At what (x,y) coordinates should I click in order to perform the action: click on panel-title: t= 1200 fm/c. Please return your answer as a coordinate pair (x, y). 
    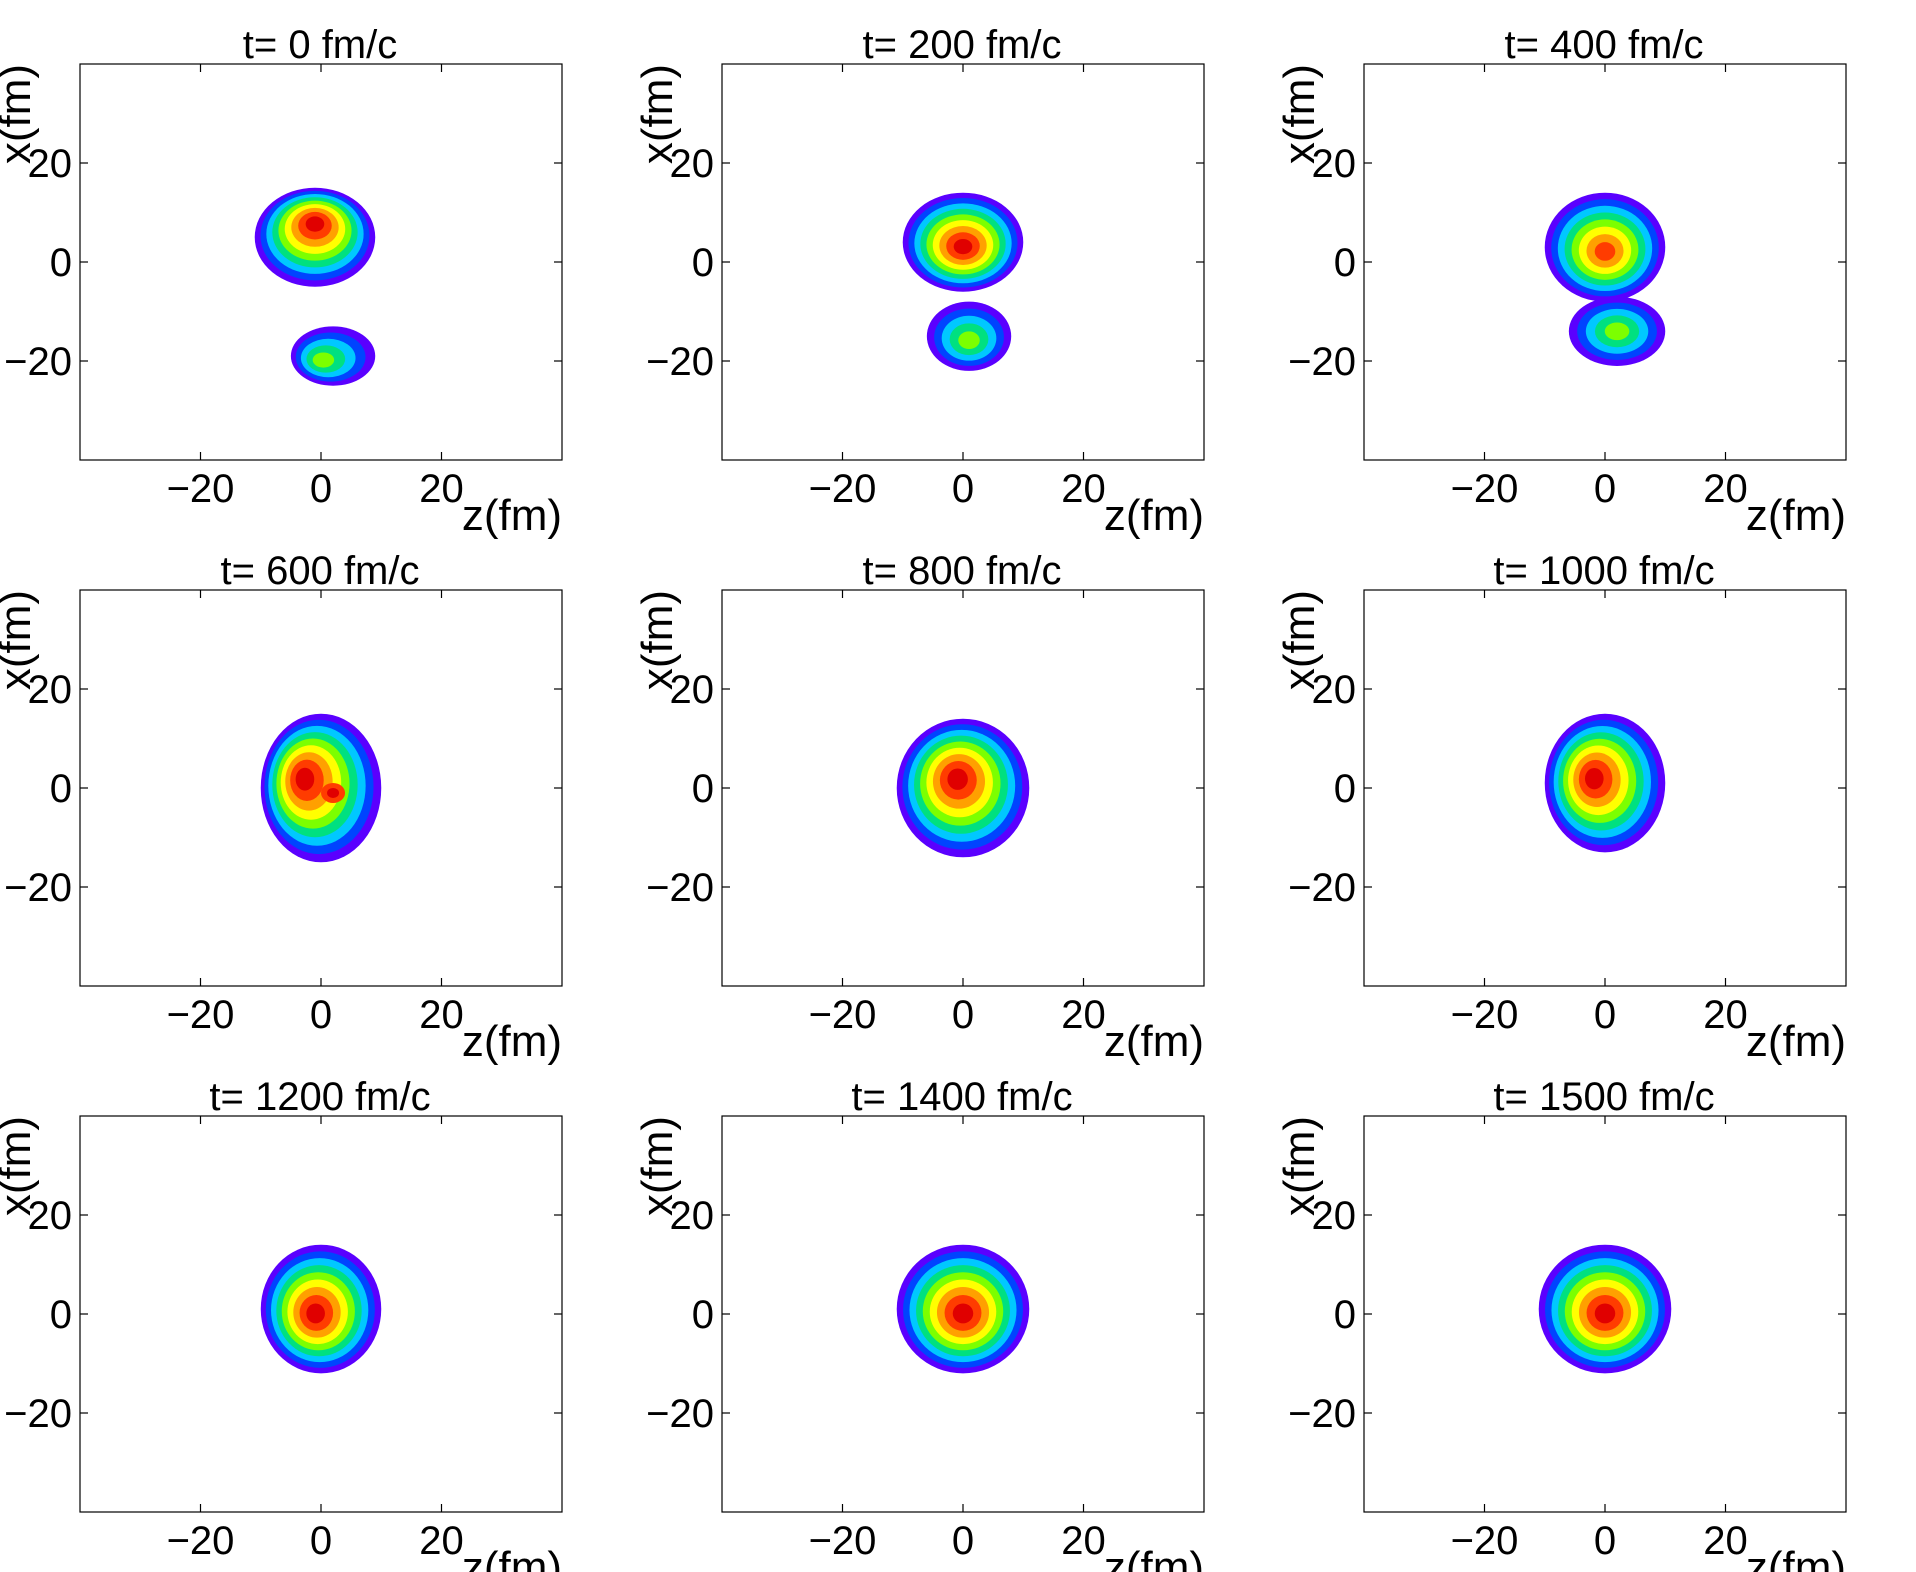
    Looking at the image, I should click on (319, 1097).